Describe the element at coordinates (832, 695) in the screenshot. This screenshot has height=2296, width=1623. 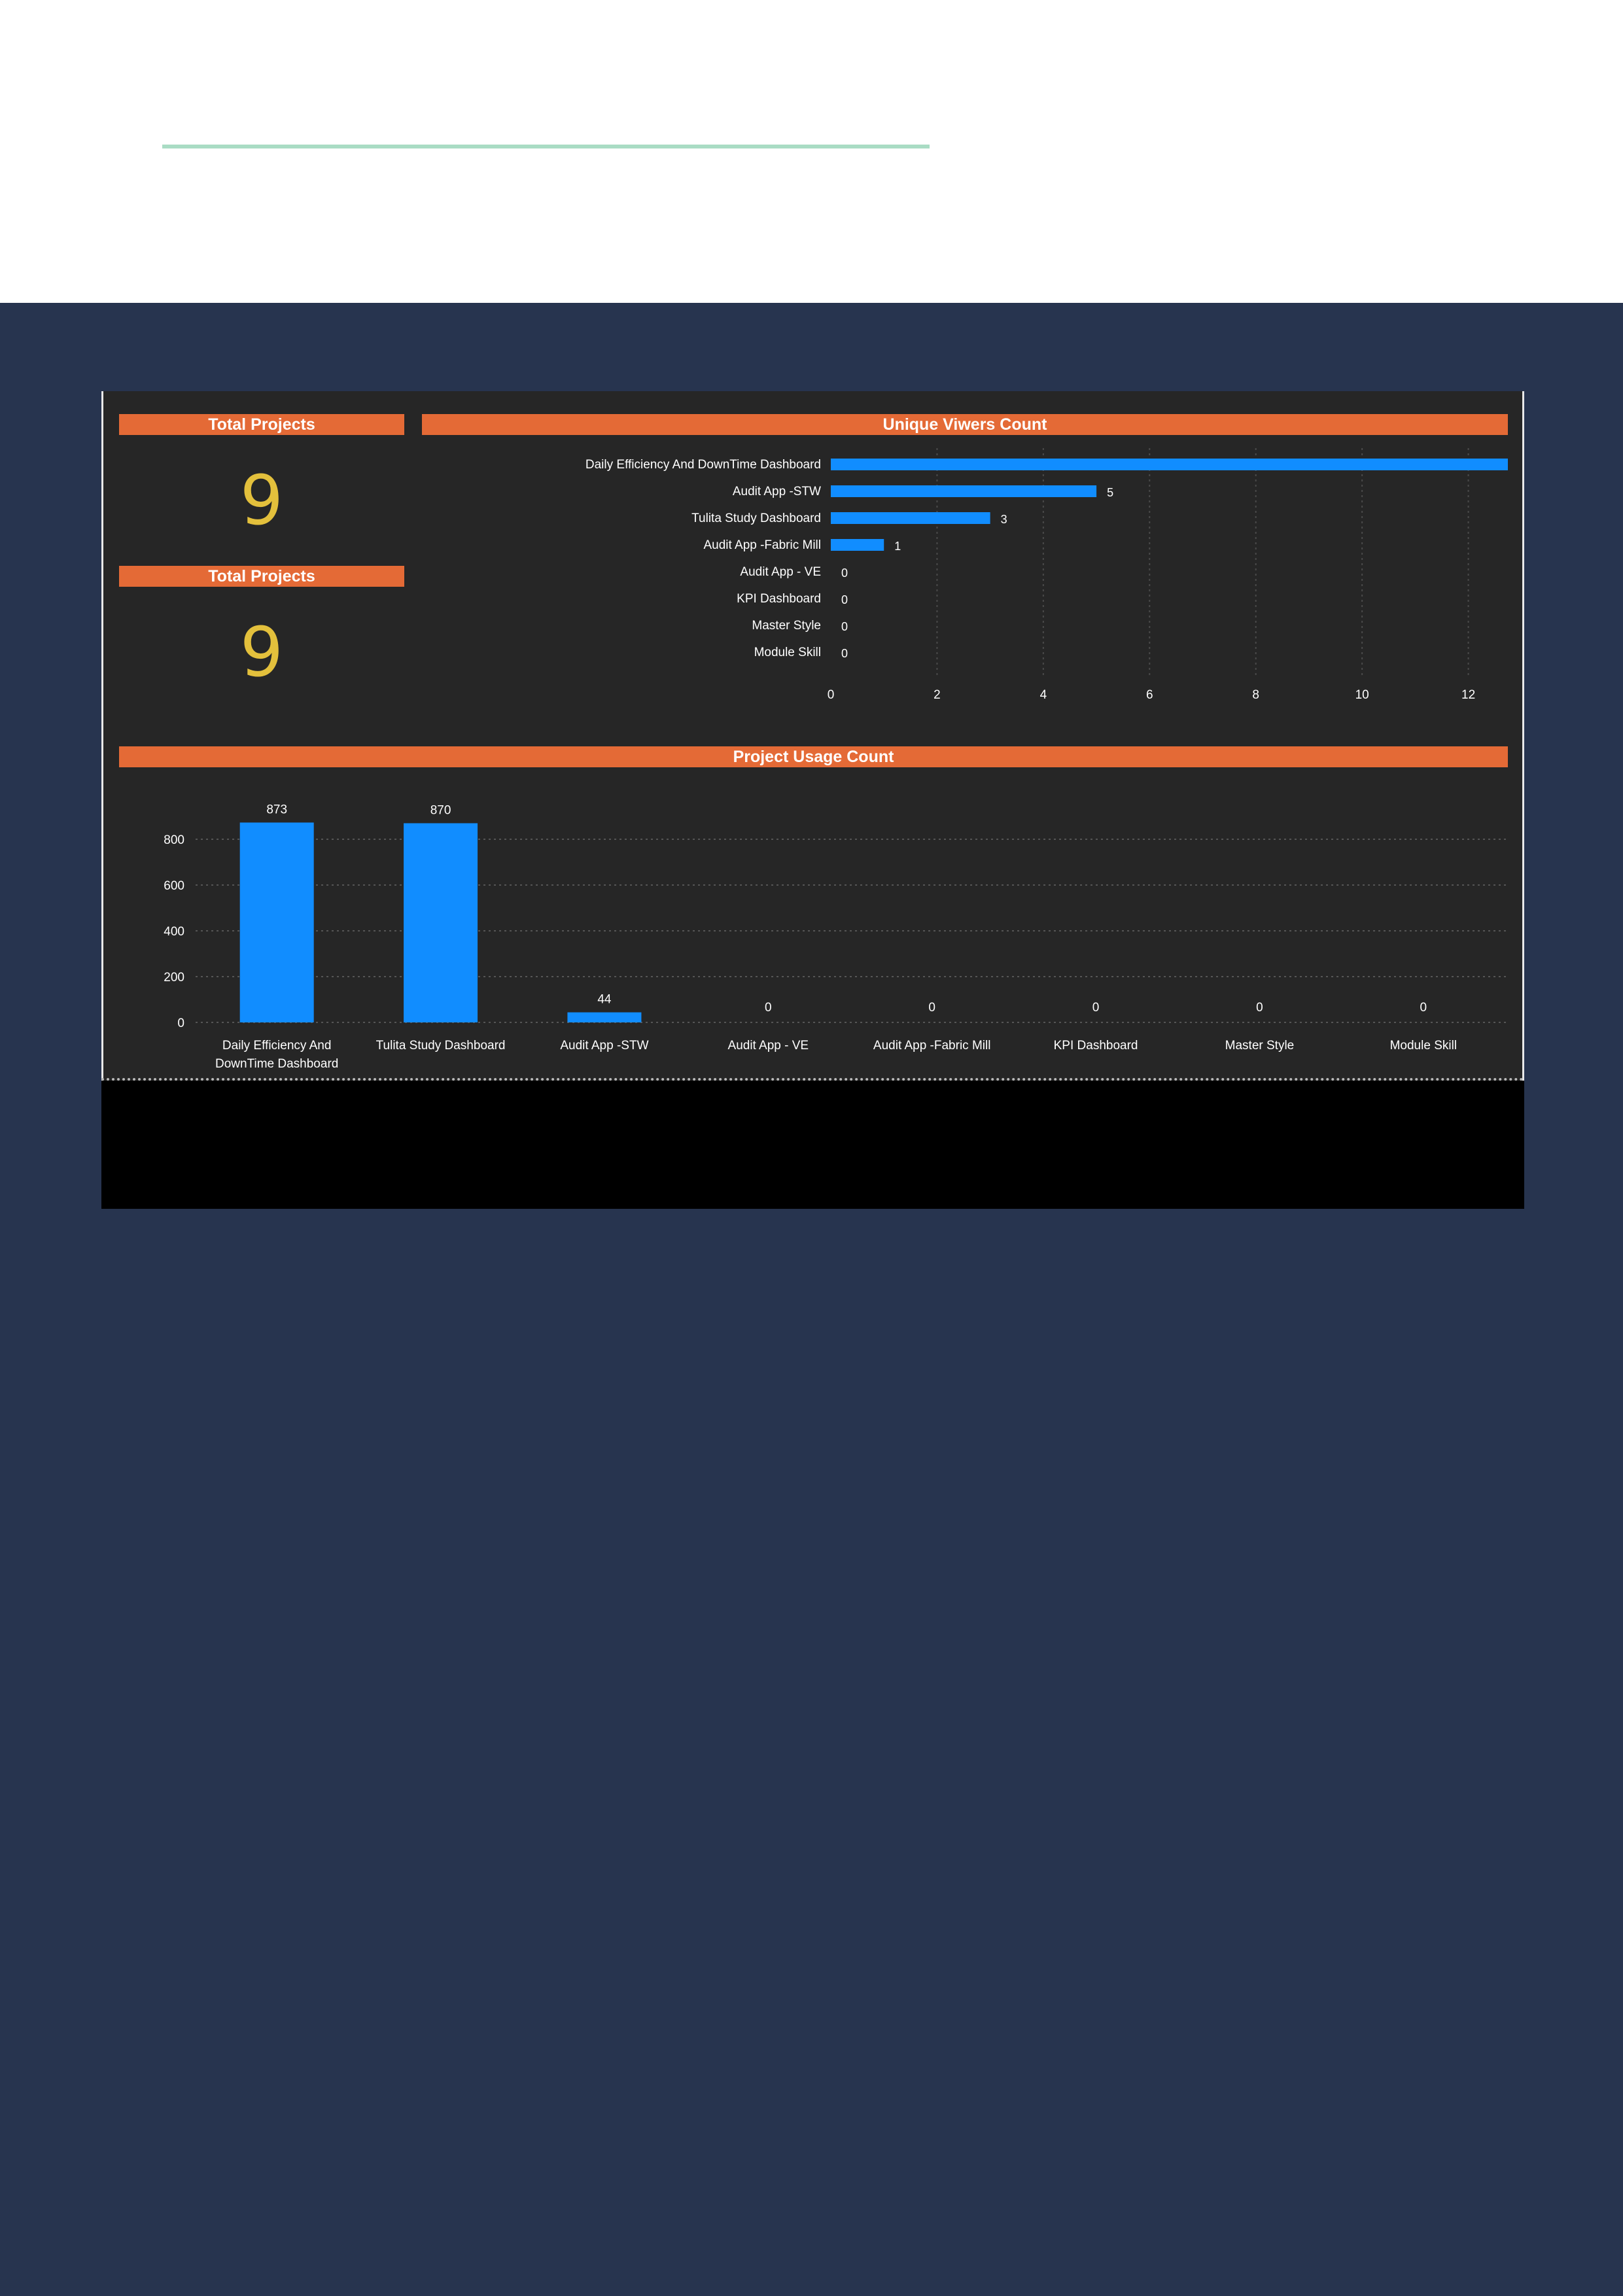
I see `x-tick-label-0: 0` at that location.